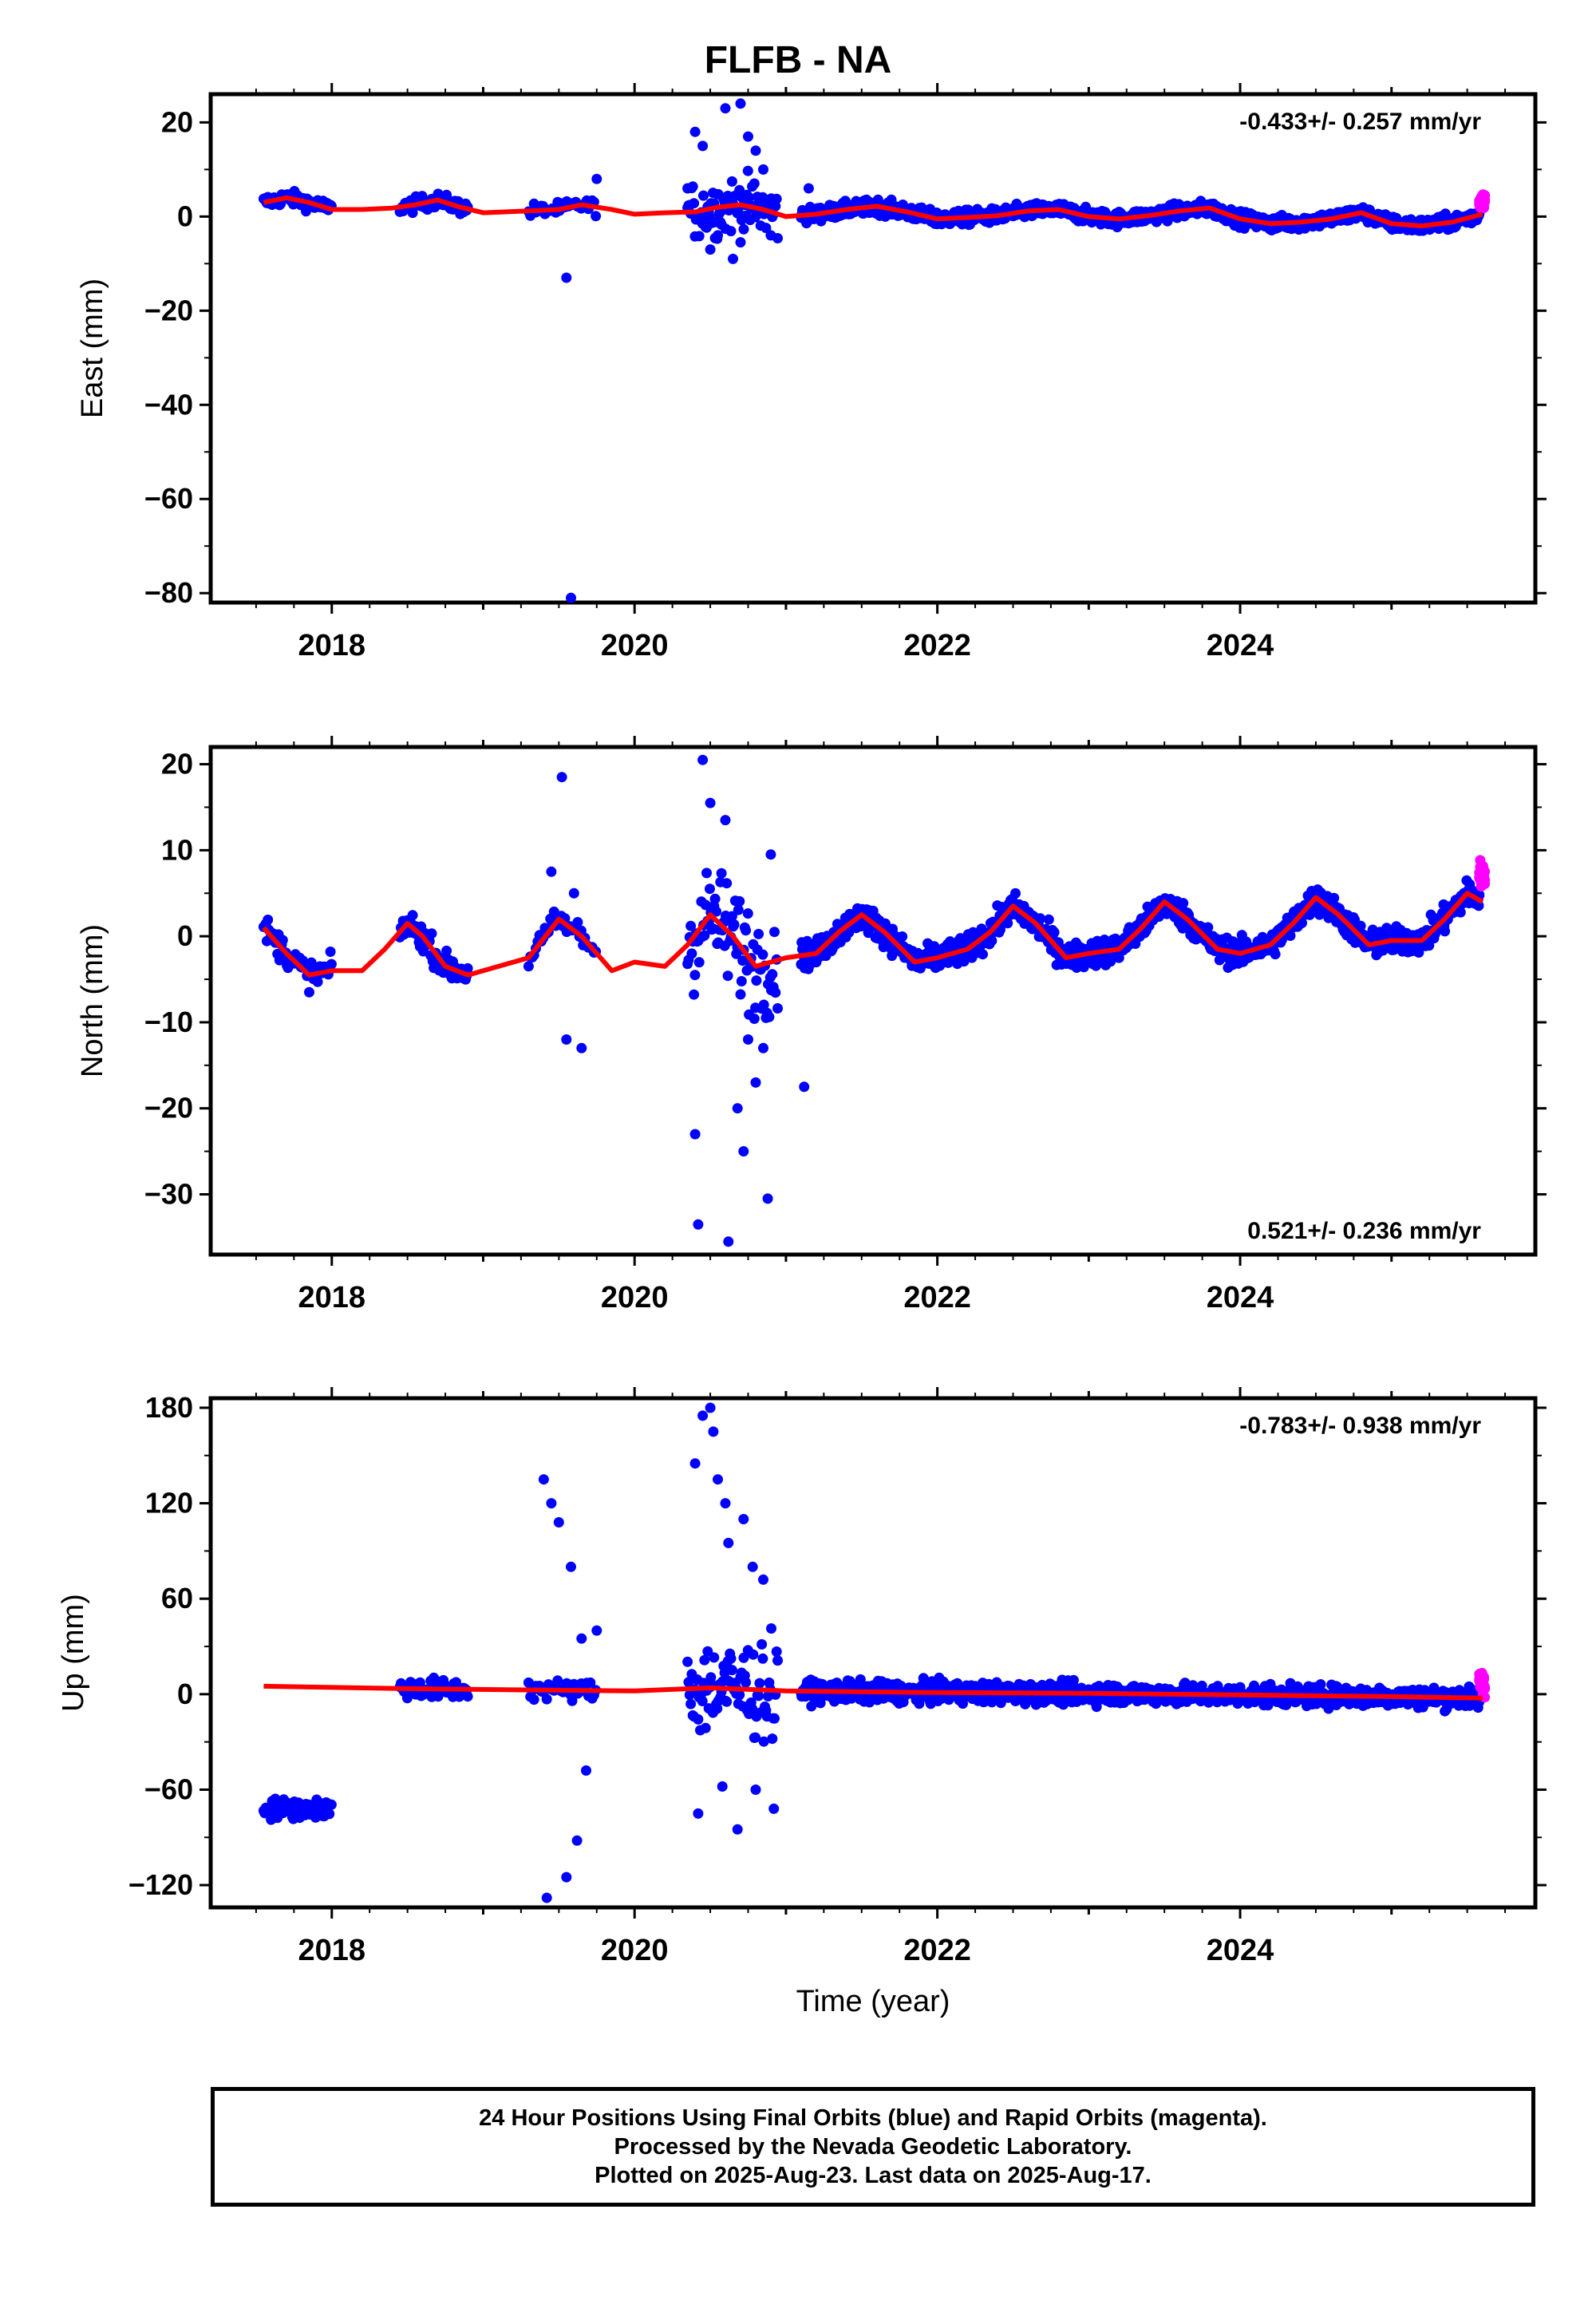  I want to click on y-tick-label: −120, so click(160, 1884).